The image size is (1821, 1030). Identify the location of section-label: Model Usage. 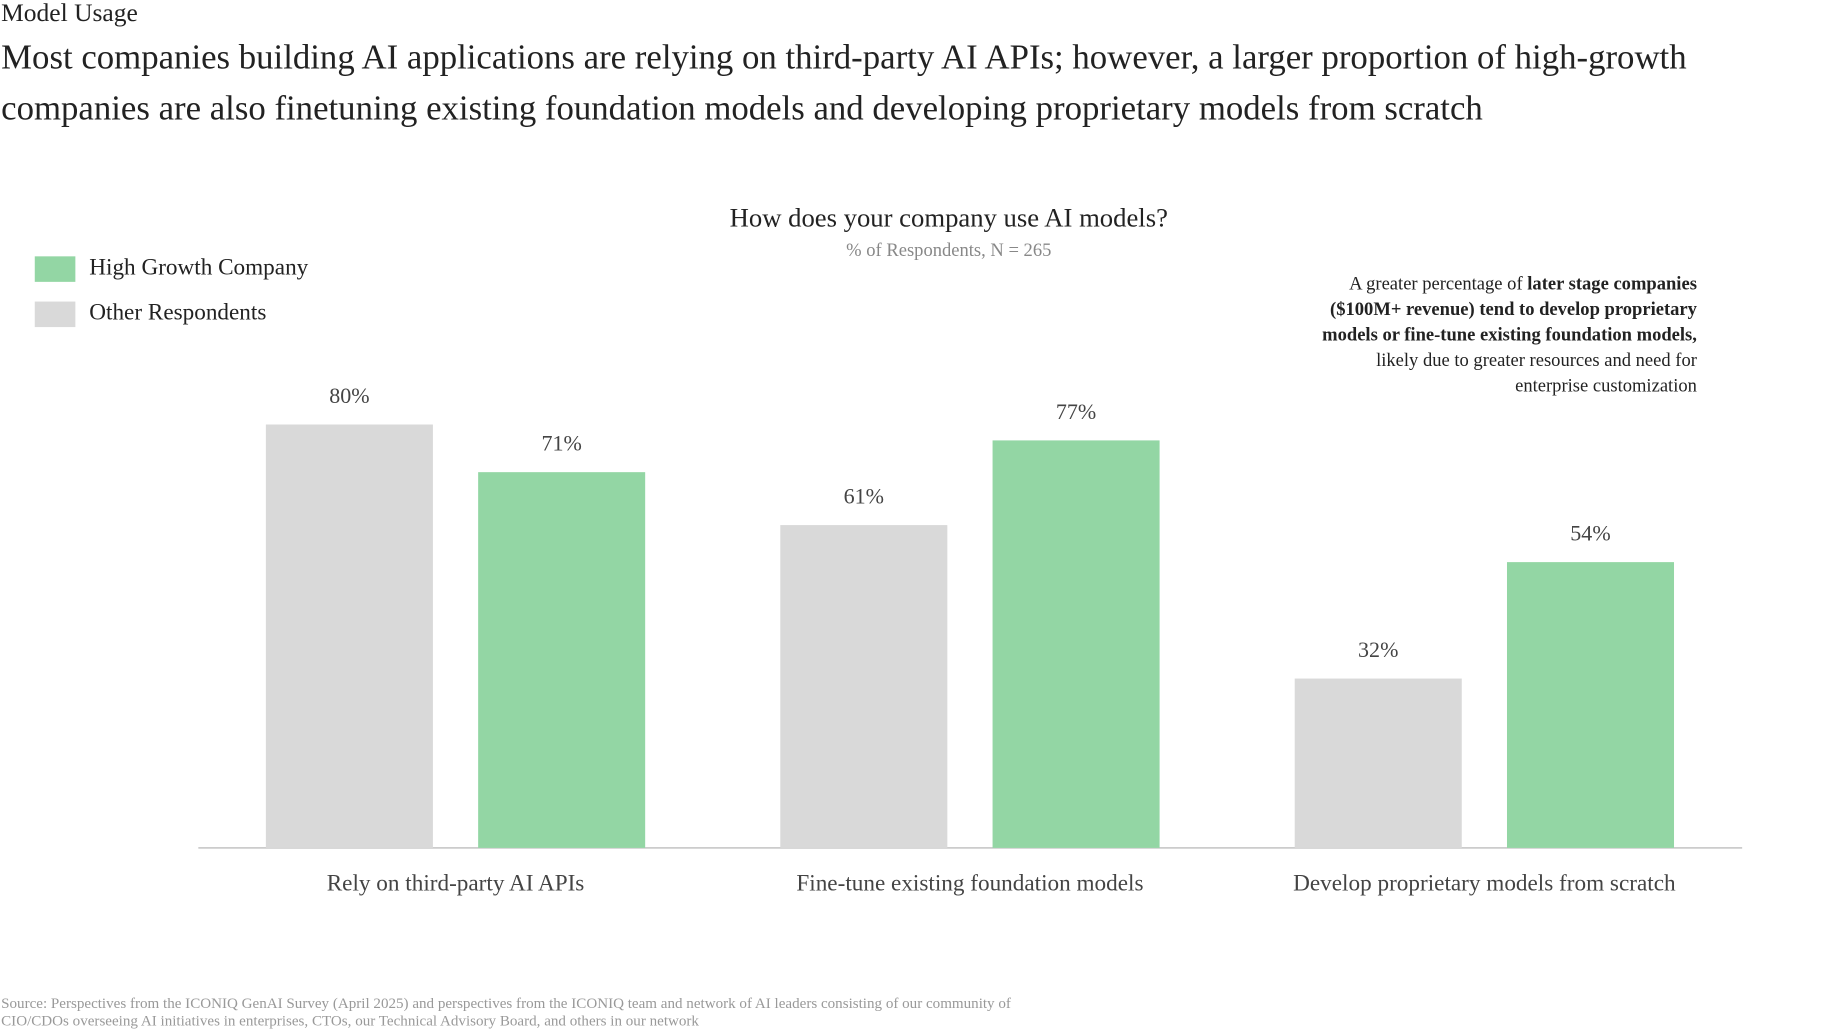
(69, 13).